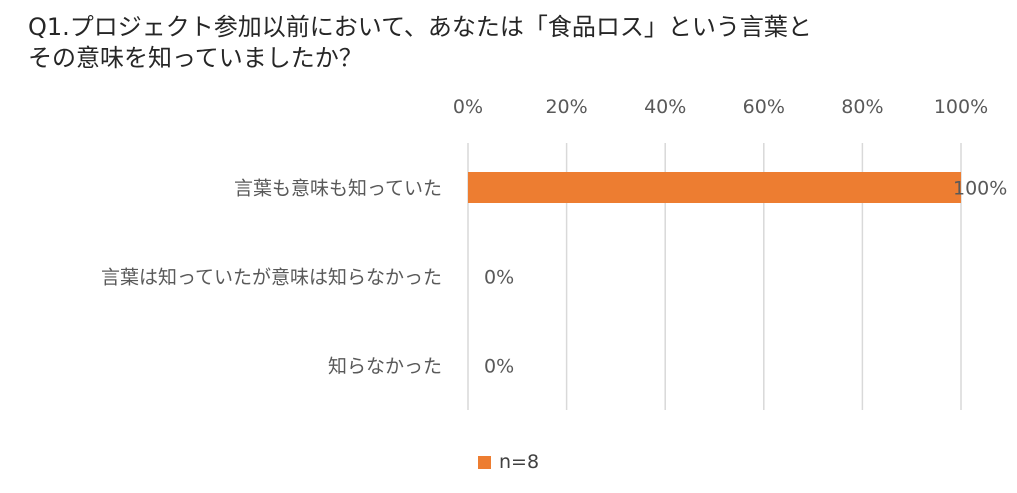 The width and height of the screenshot is (1017, 493). What do you see at coordinates (665, 107) in the screenshot?
I see `x-tick-label: 40%` at bounding box center [665, 107].